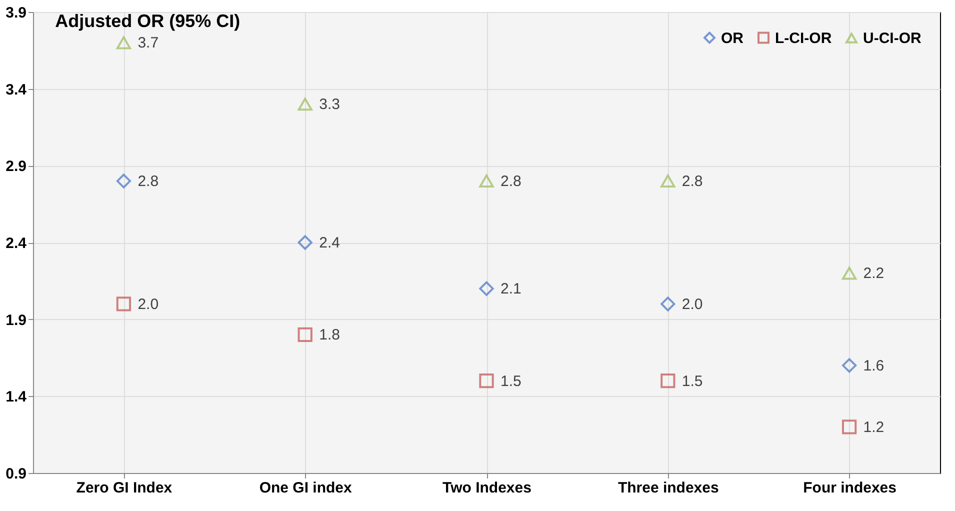 This screenshot has height=511, width=955. Describe the element at coordinates (849, 488) in the screenshot. I see `x-tick-label: Four indexes` at that location.